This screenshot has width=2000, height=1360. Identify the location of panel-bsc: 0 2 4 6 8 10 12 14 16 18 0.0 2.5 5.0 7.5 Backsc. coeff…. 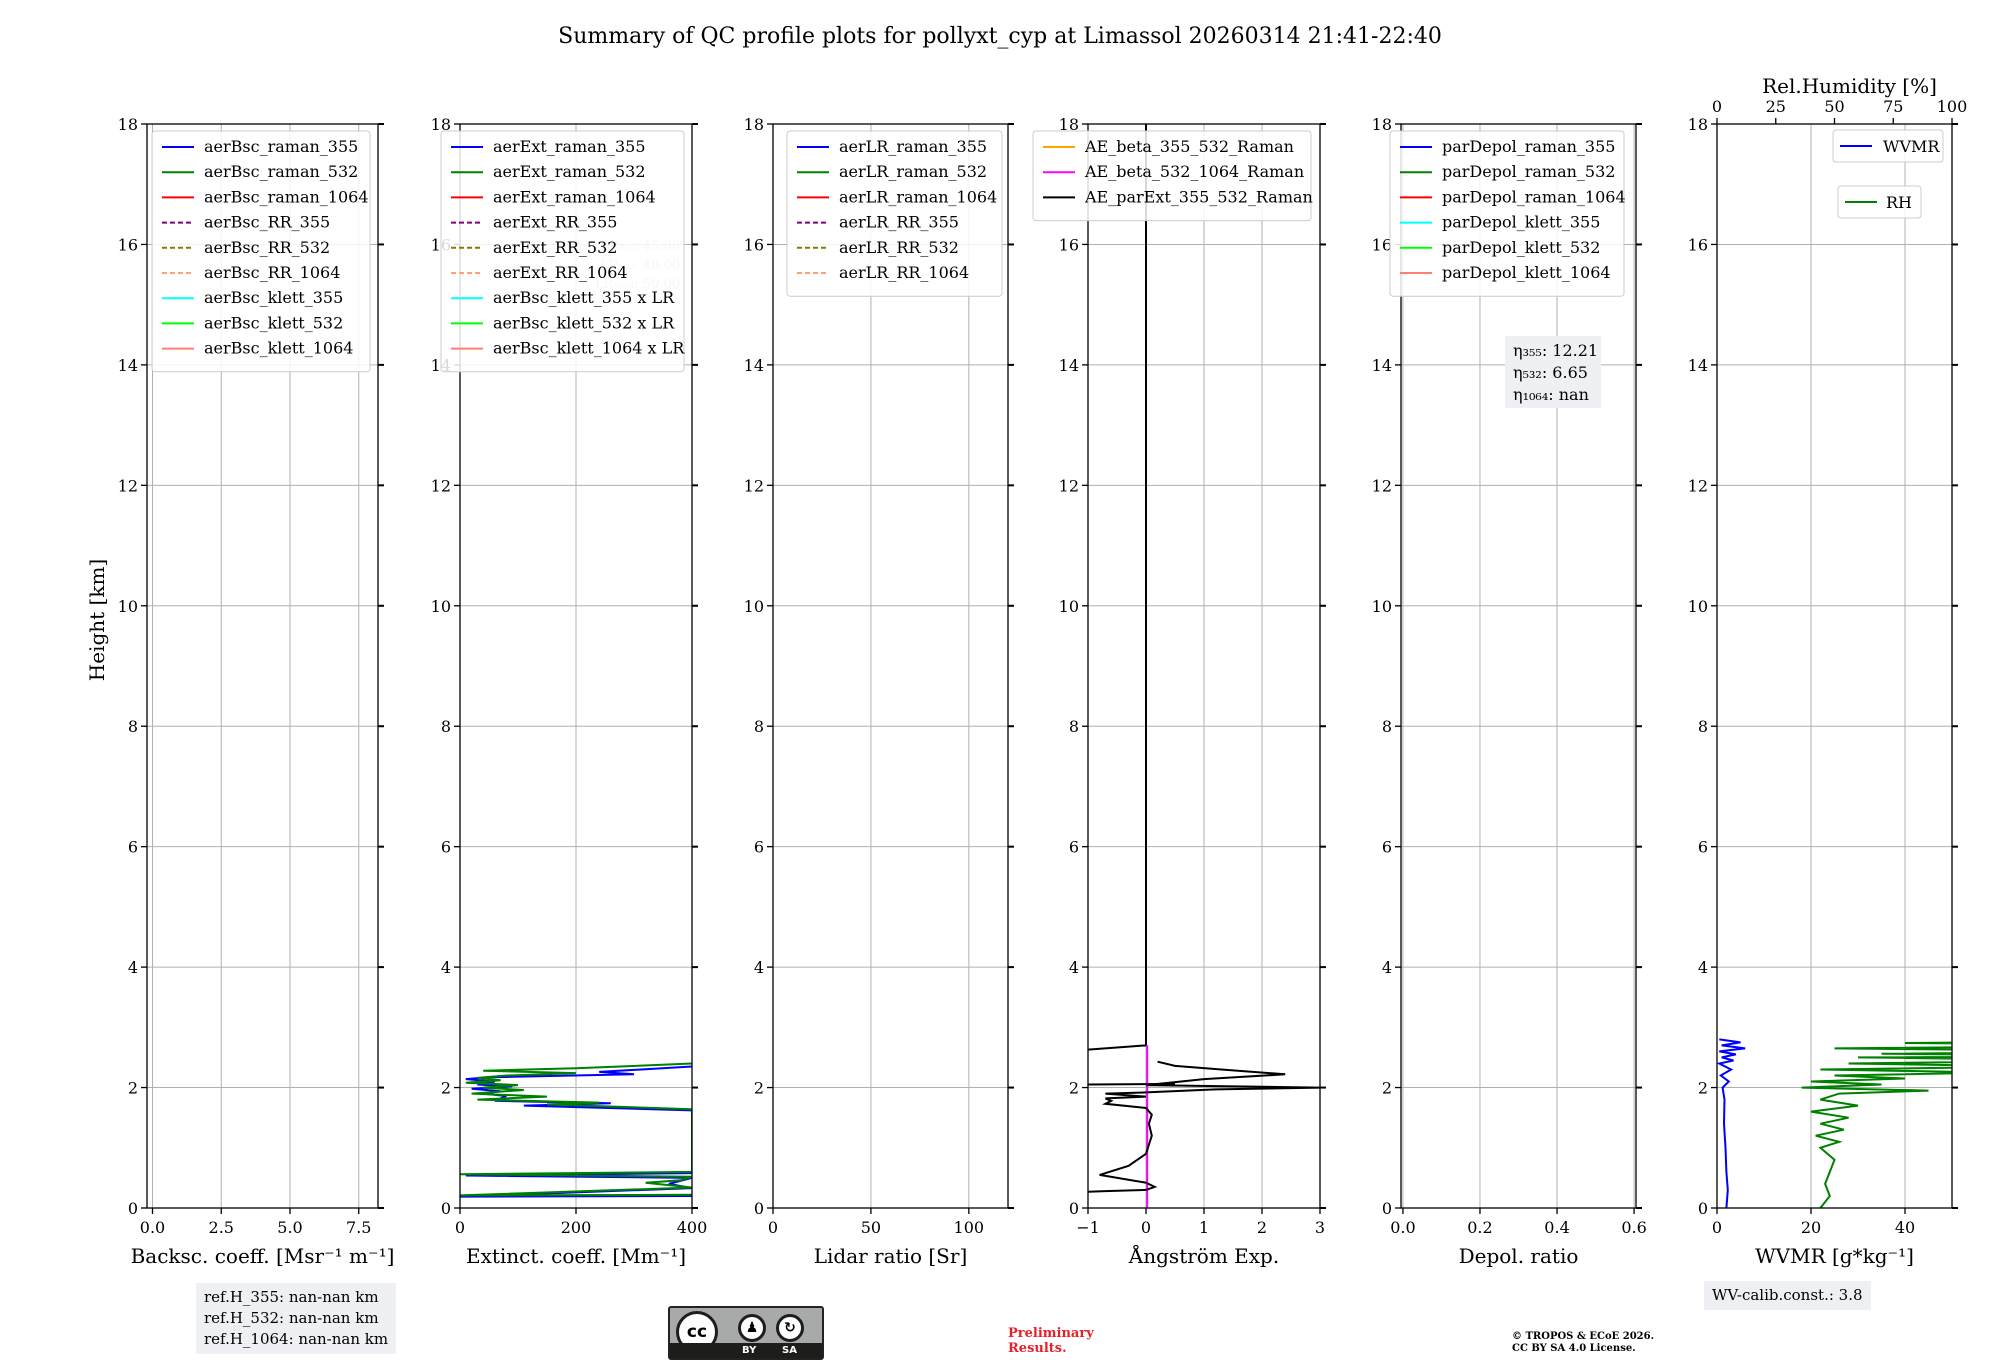
(256, 691).